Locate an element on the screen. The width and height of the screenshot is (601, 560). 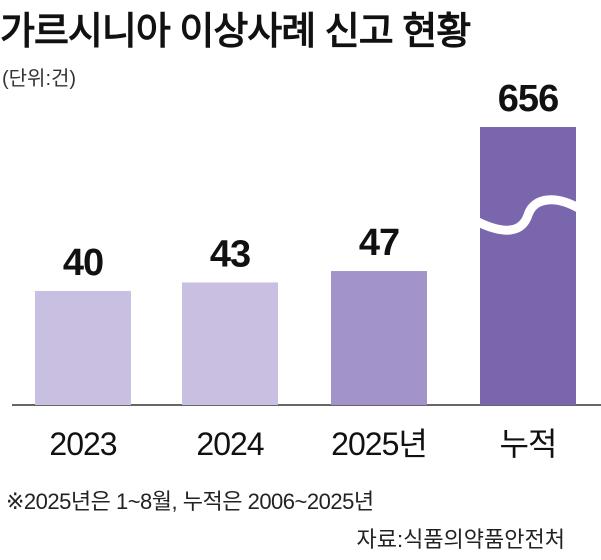
source-note: 자료:식품의약품안전처 is located at coordinates (460, 539).